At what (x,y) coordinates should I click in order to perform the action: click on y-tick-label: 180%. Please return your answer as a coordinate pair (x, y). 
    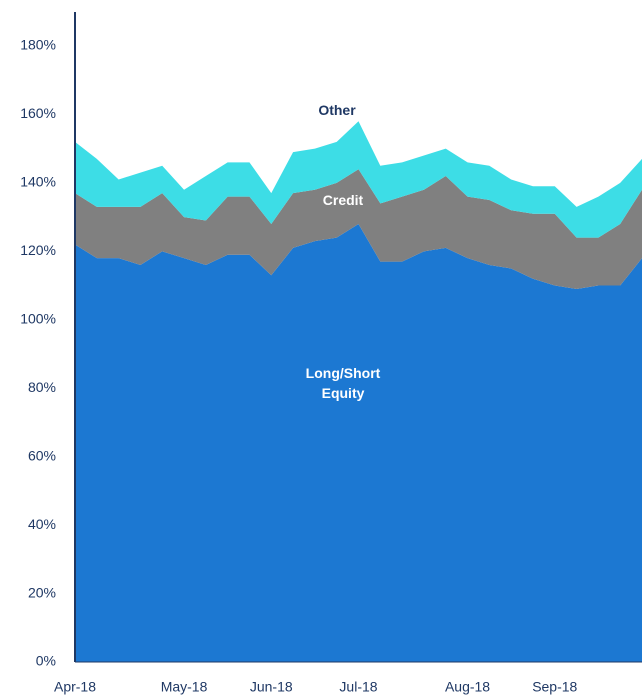
    Looking at the image, I should click on (38, 45).